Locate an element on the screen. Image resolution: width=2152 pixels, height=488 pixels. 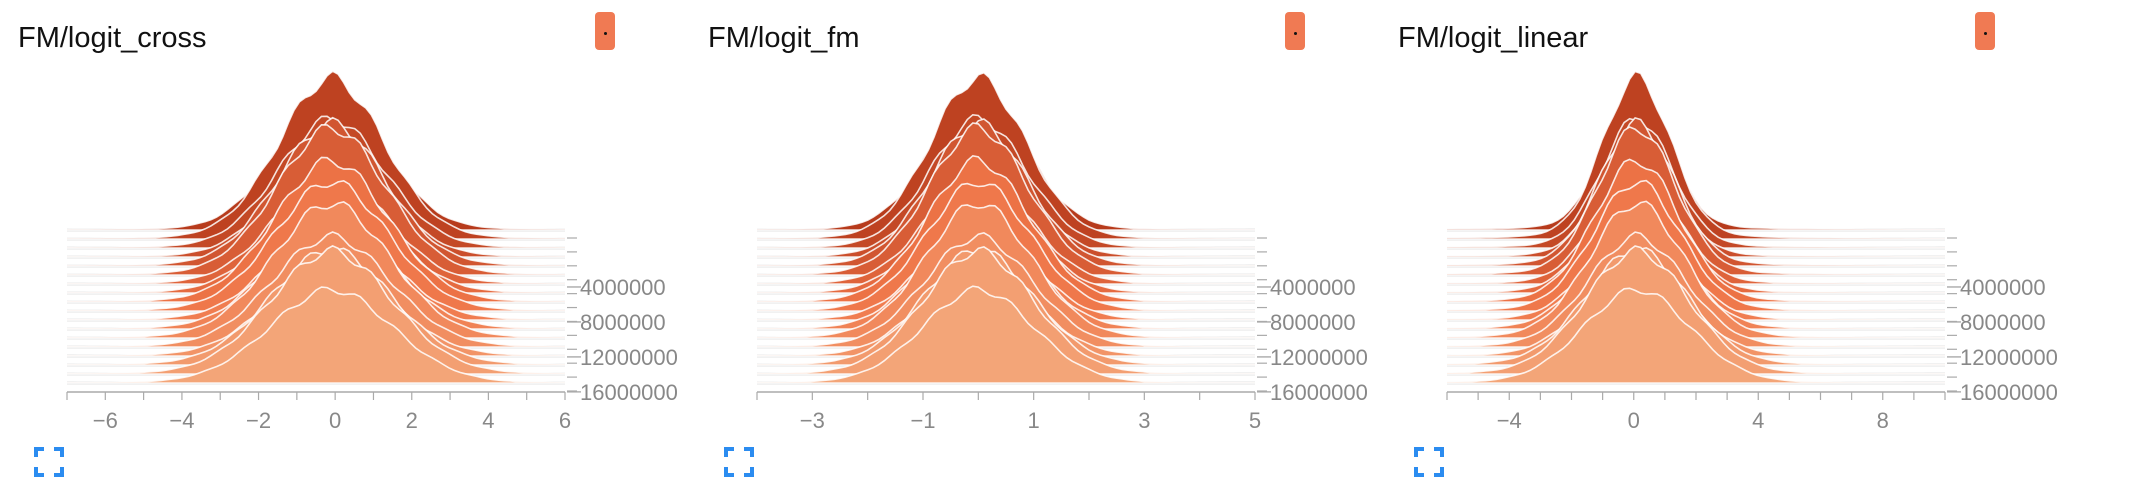
x-axis: −3 −1 1 3 5 is located at coordinates (1008, 412).